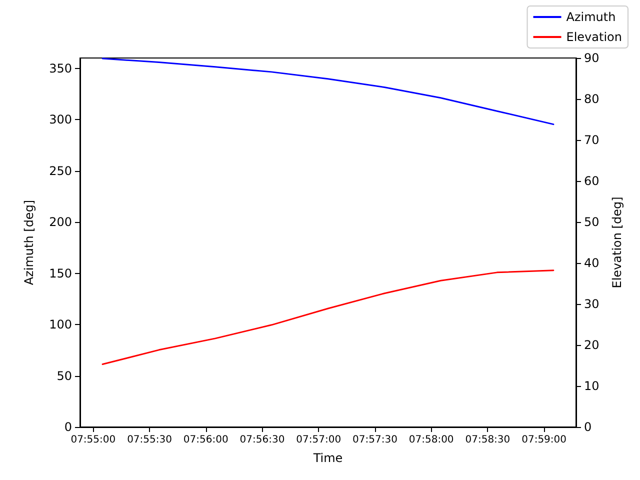  Describe the element at coordinates (262, 440) in the screenshot. I see `x-tick-label: 07:56:30` at that location.